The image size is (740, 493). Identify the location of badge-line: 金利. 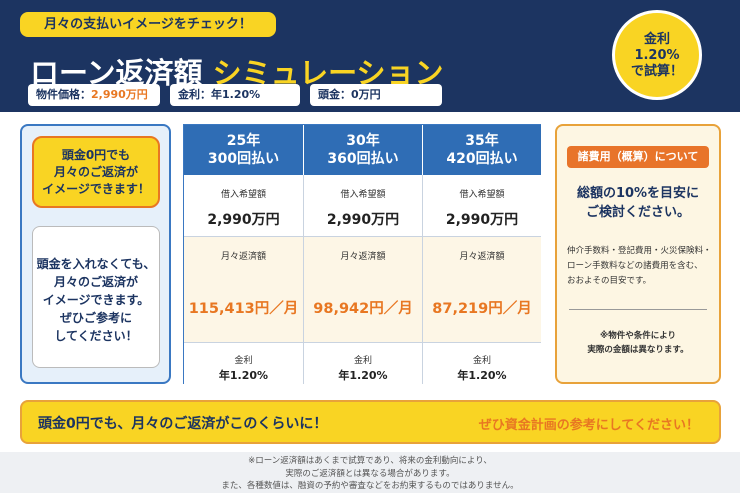
(656, 39).